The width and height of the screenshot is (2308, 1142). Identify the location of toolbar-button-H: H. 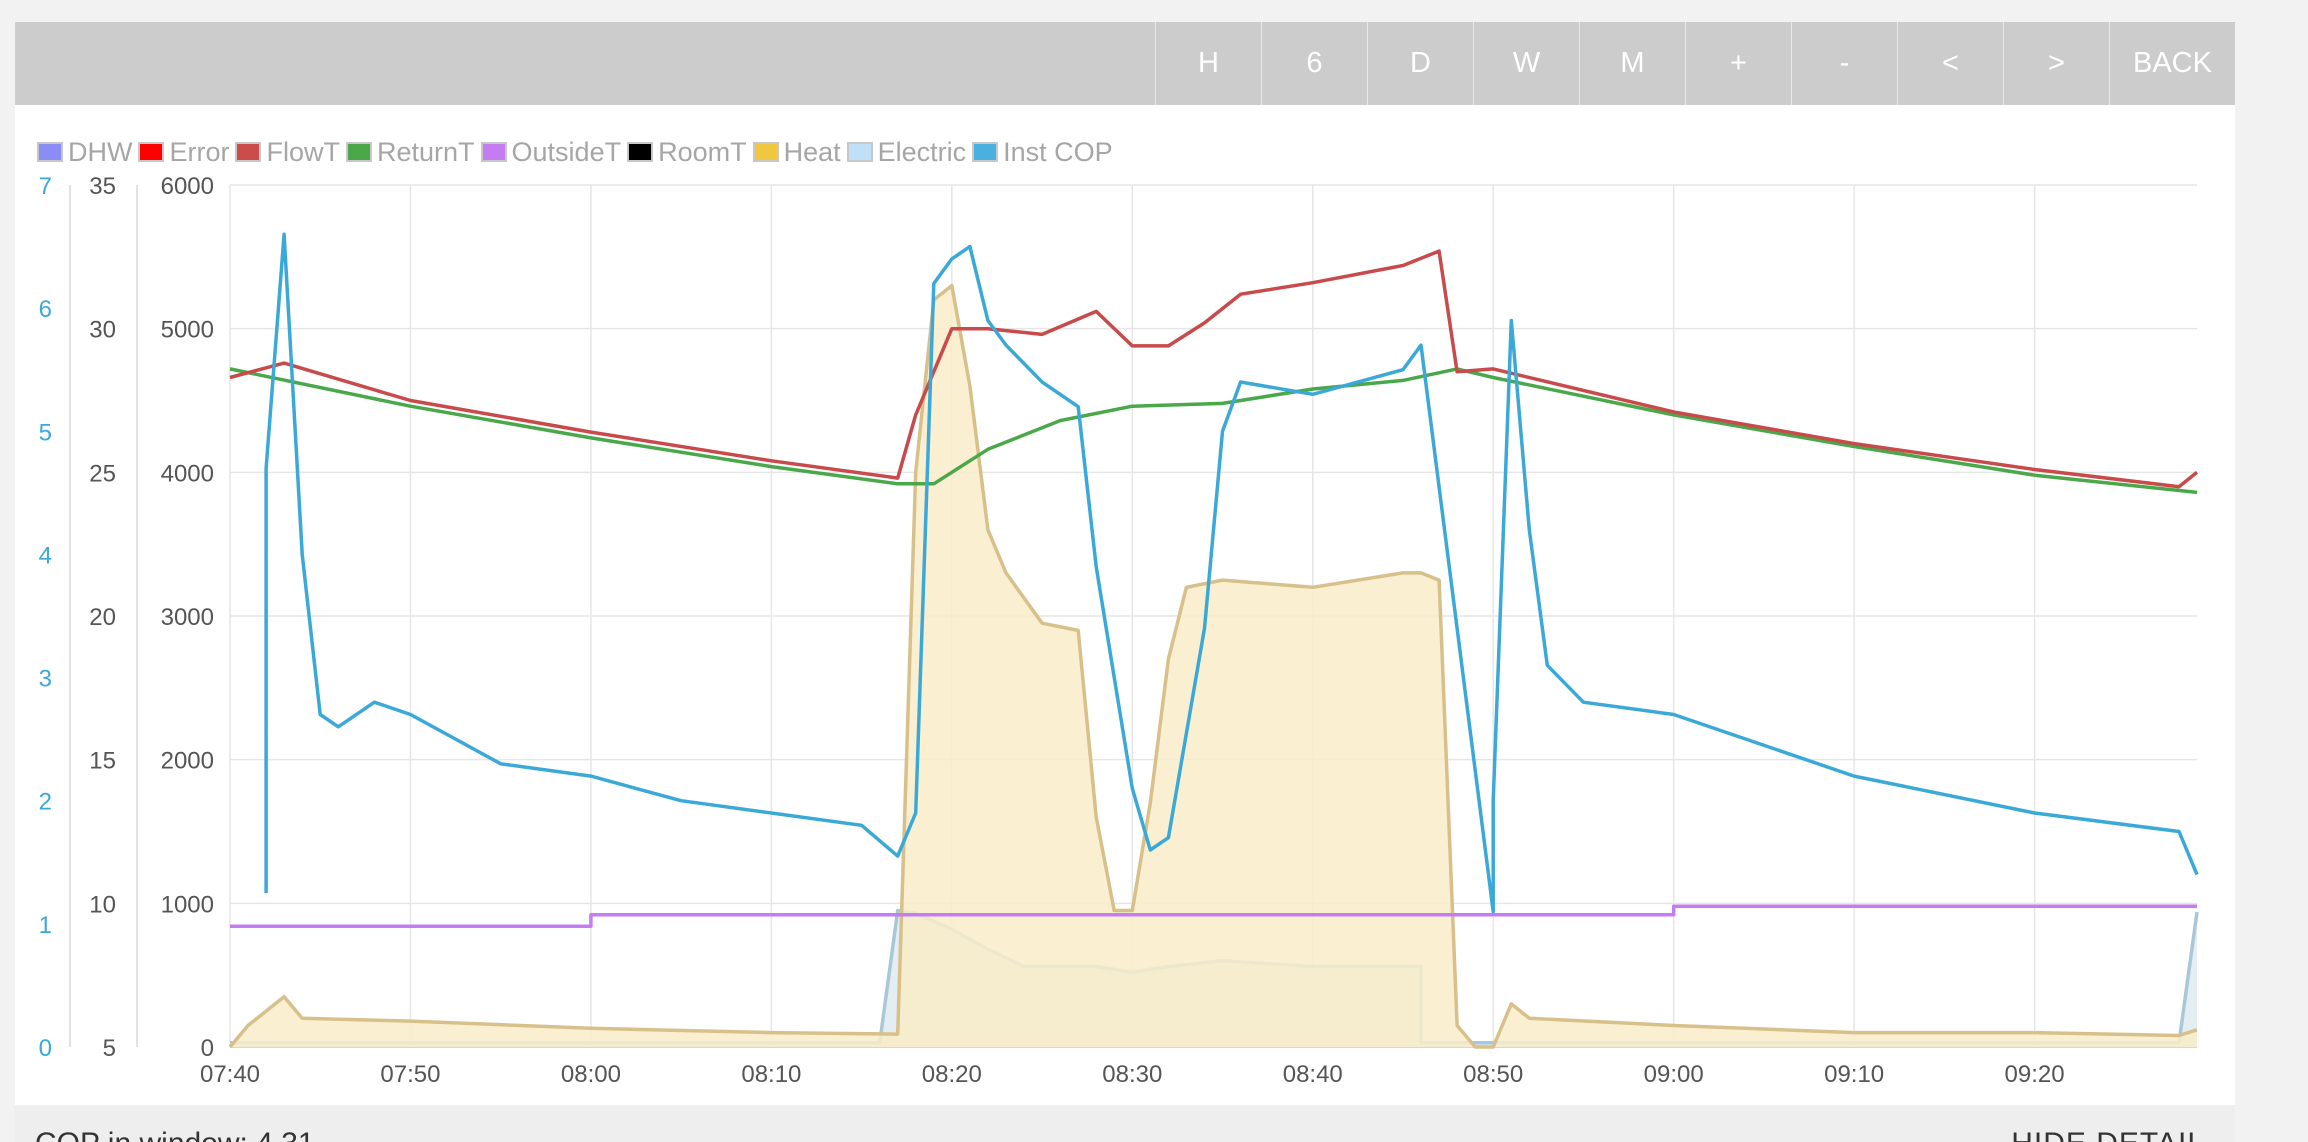
(1208, 63).